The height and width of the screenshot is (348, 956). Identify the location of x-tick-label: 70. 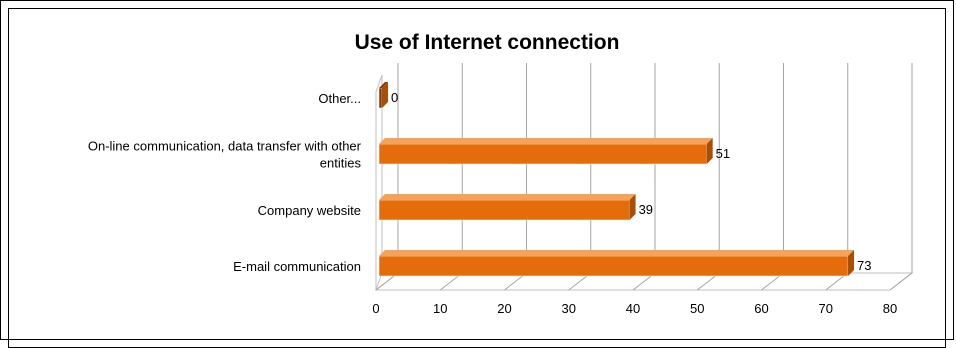
(826, 308).